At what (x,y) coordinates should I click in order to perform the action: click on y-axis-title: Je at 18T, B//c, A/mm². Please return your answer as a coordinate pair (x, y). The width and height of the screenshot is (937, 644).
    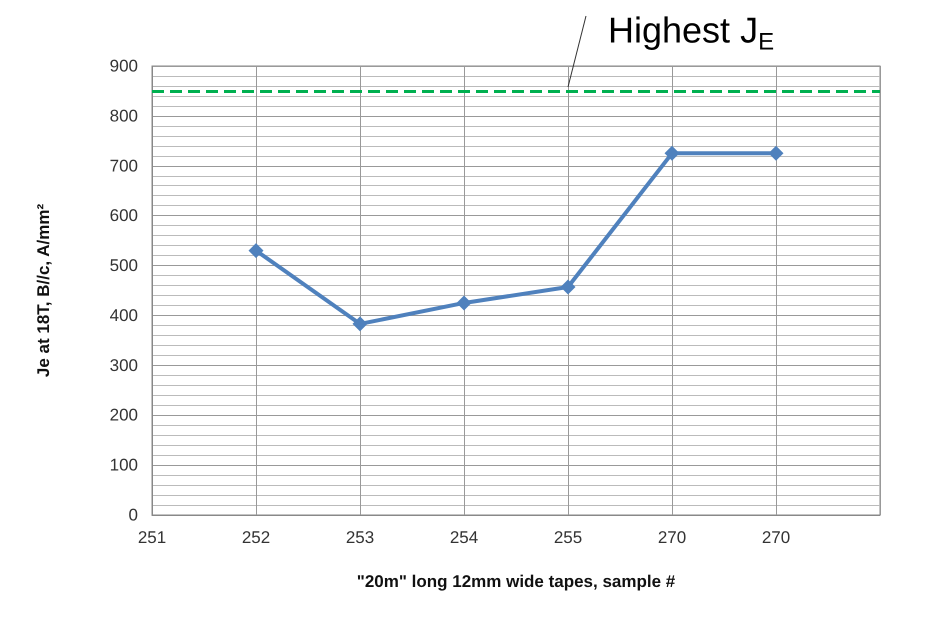
    Looking at the image, I should click on (43, 291).